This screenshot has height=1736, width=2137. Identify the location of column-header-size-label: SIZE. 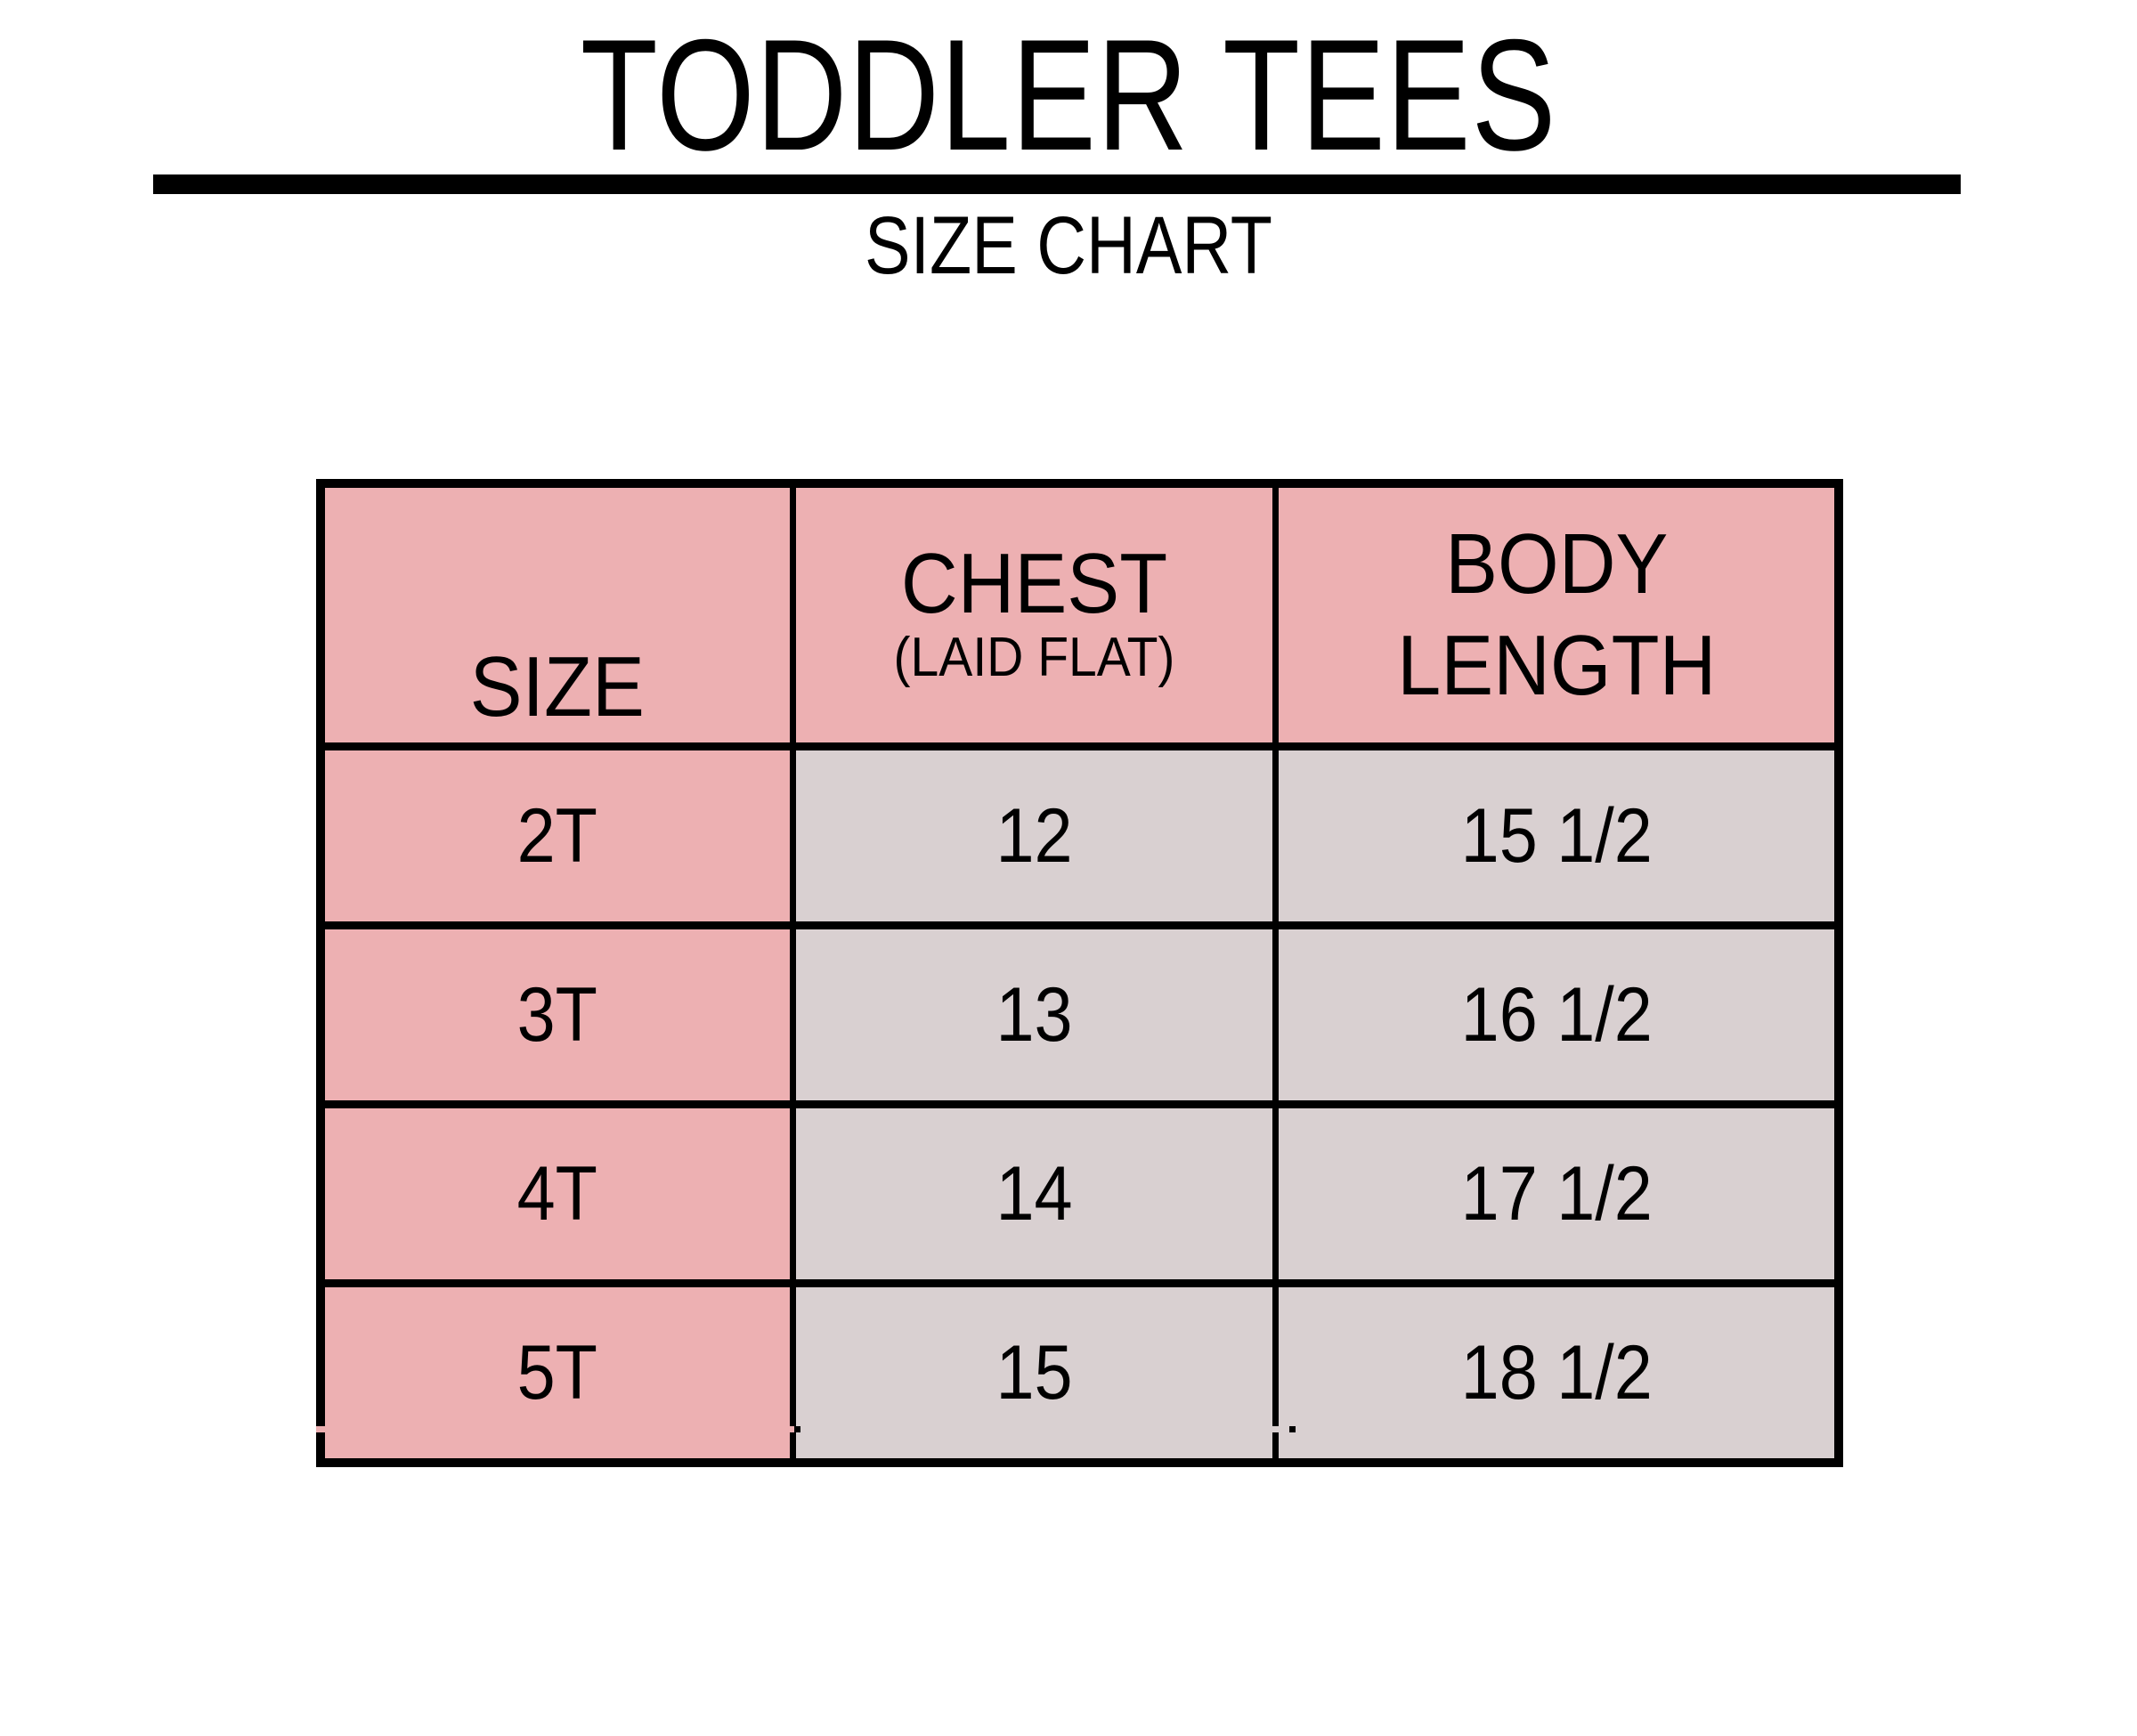
(557, 686).